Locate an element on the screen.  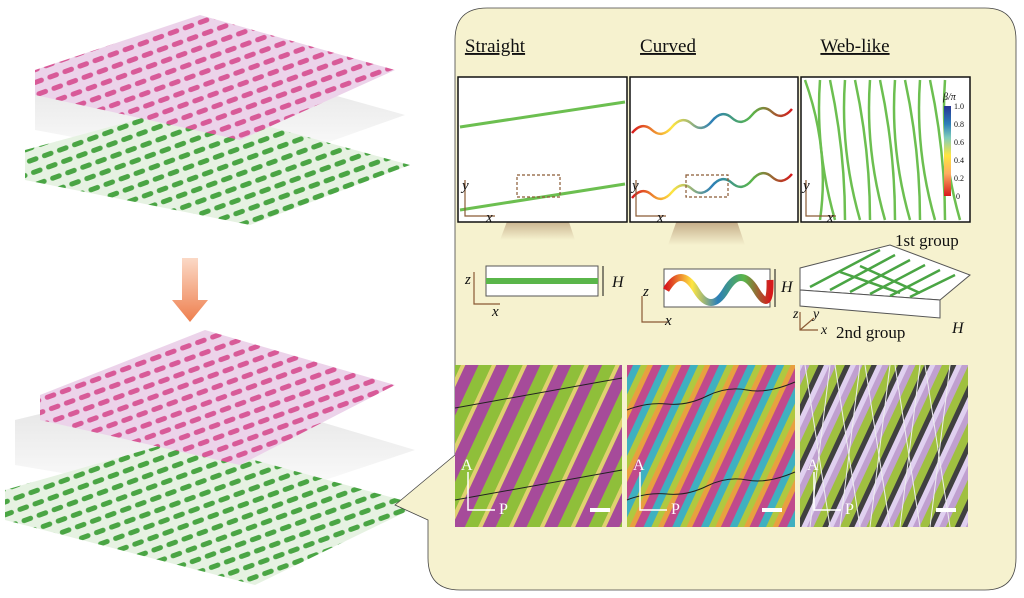
colorbar-tick: 0 is located at coordinates (958, 196).